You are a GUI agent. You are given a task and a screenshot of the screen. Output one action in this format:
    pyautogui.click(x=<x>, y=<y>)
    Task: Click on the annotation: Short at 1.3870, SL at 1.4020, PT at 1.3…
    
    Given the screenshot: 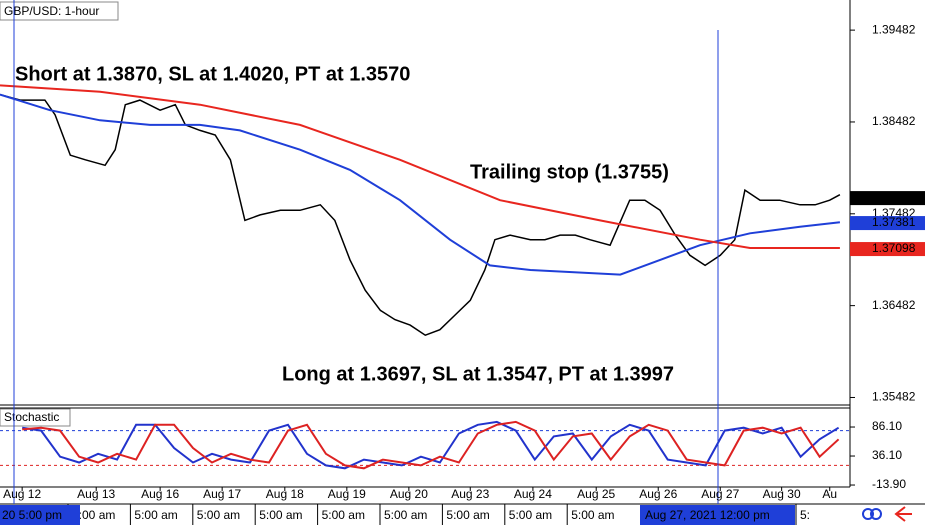 What is the action you would take?
    pyautogui.click(x=212, y=74)
    